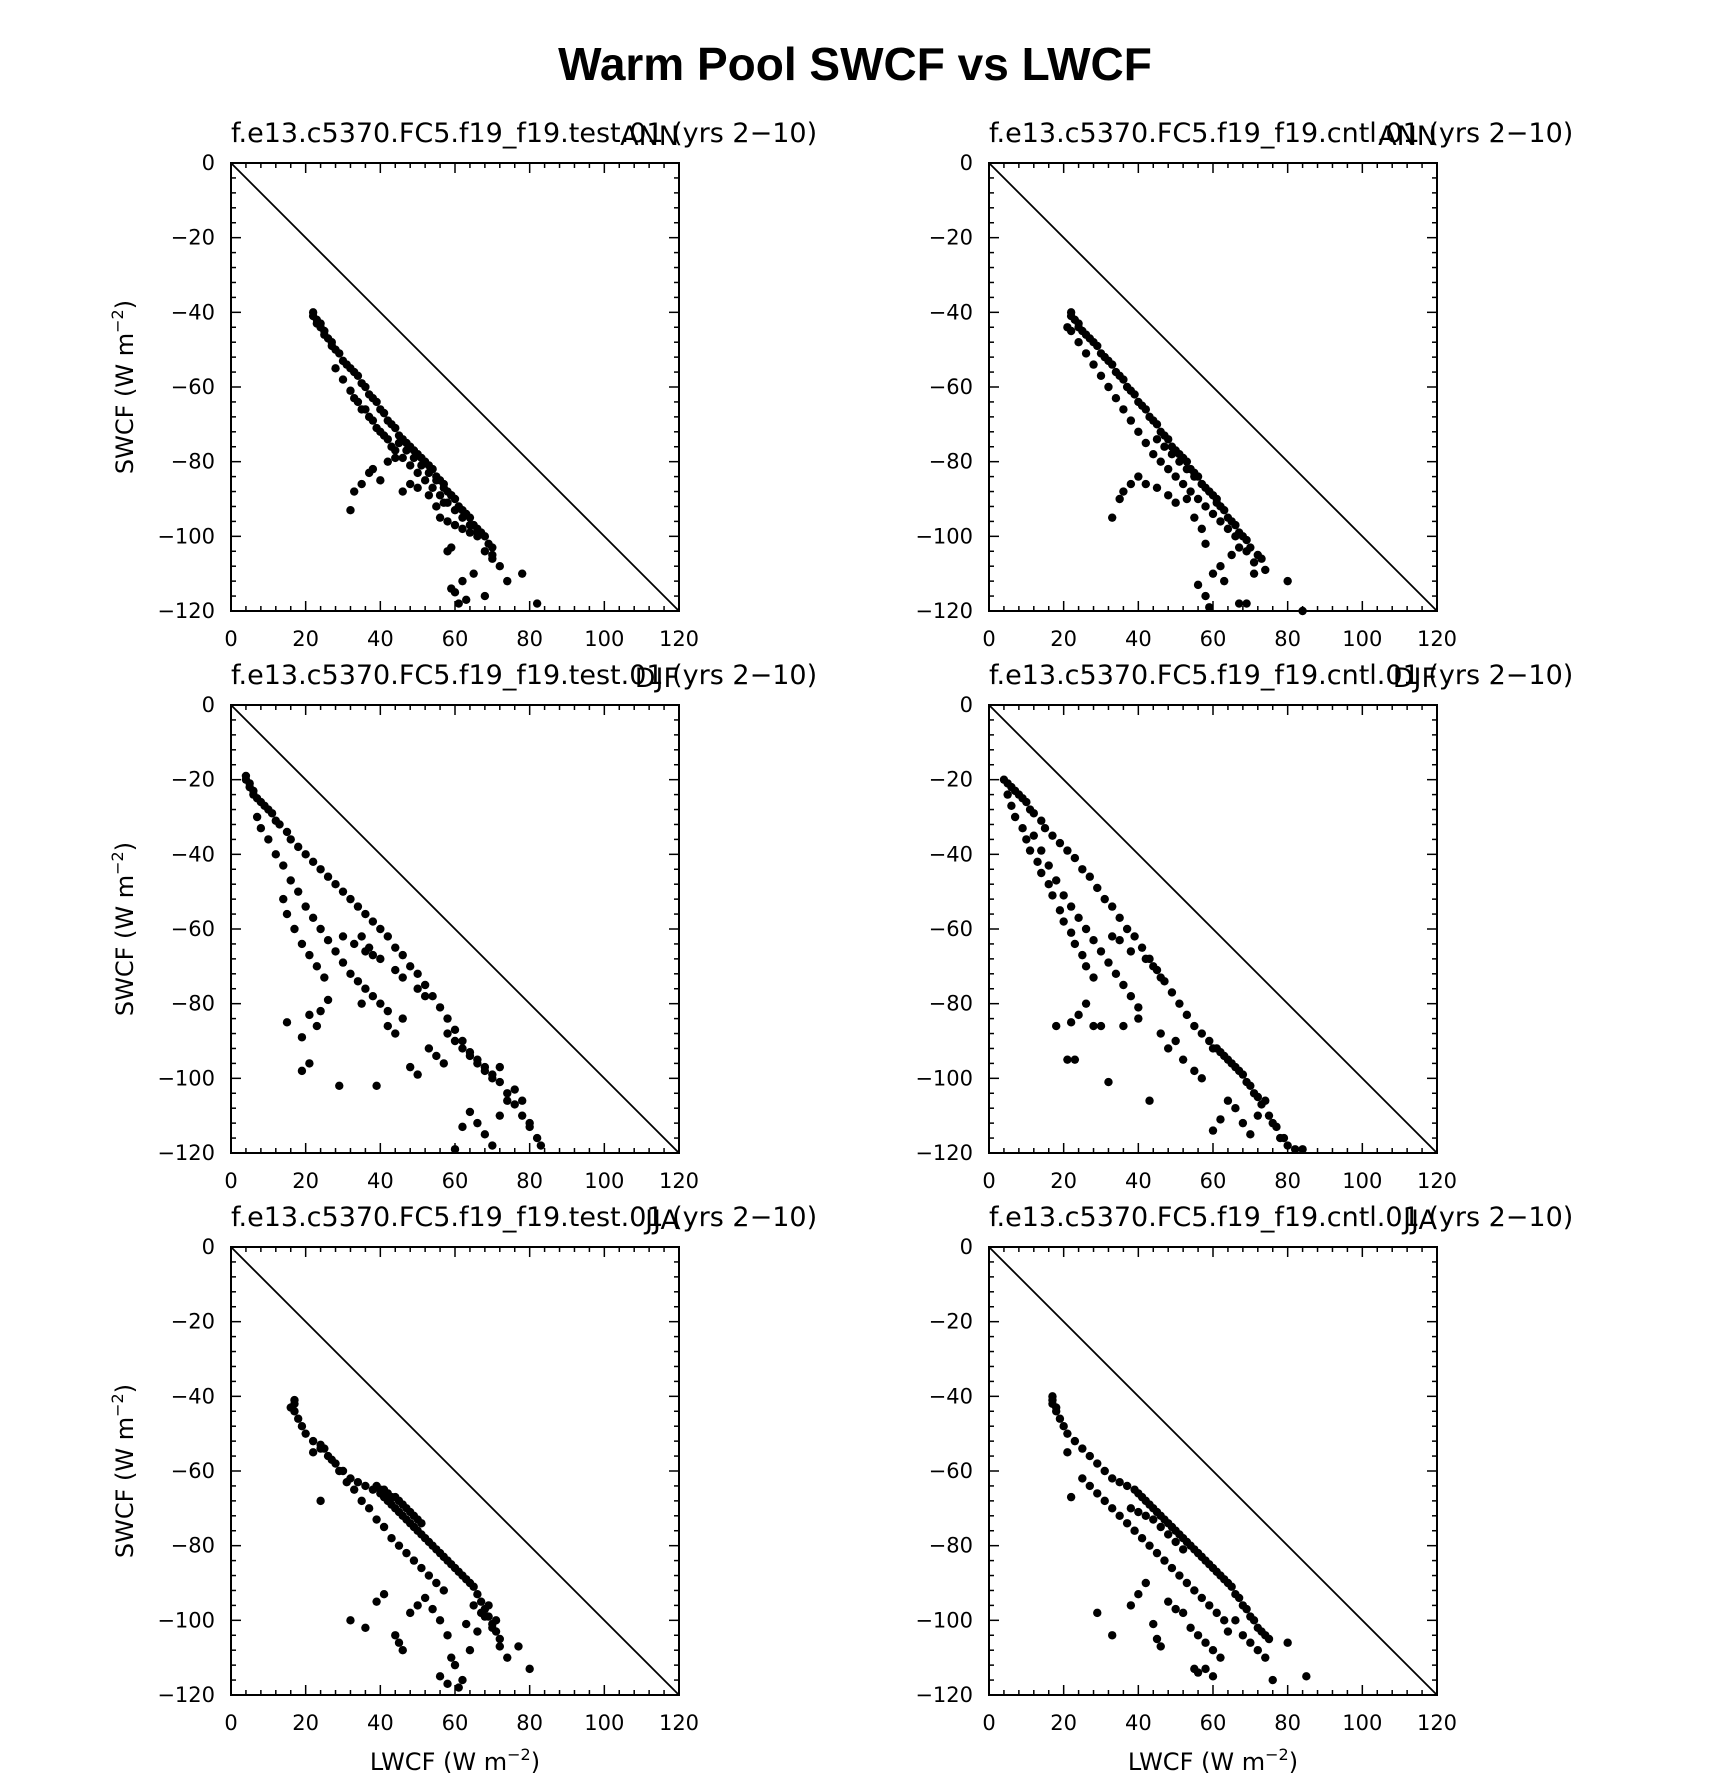 The image size is (1710, 1779). What do you see at coordinates (1287, 1723) in the screenshot?
I see `x-tick-label: 80` at bounding box center [1287, 1723].